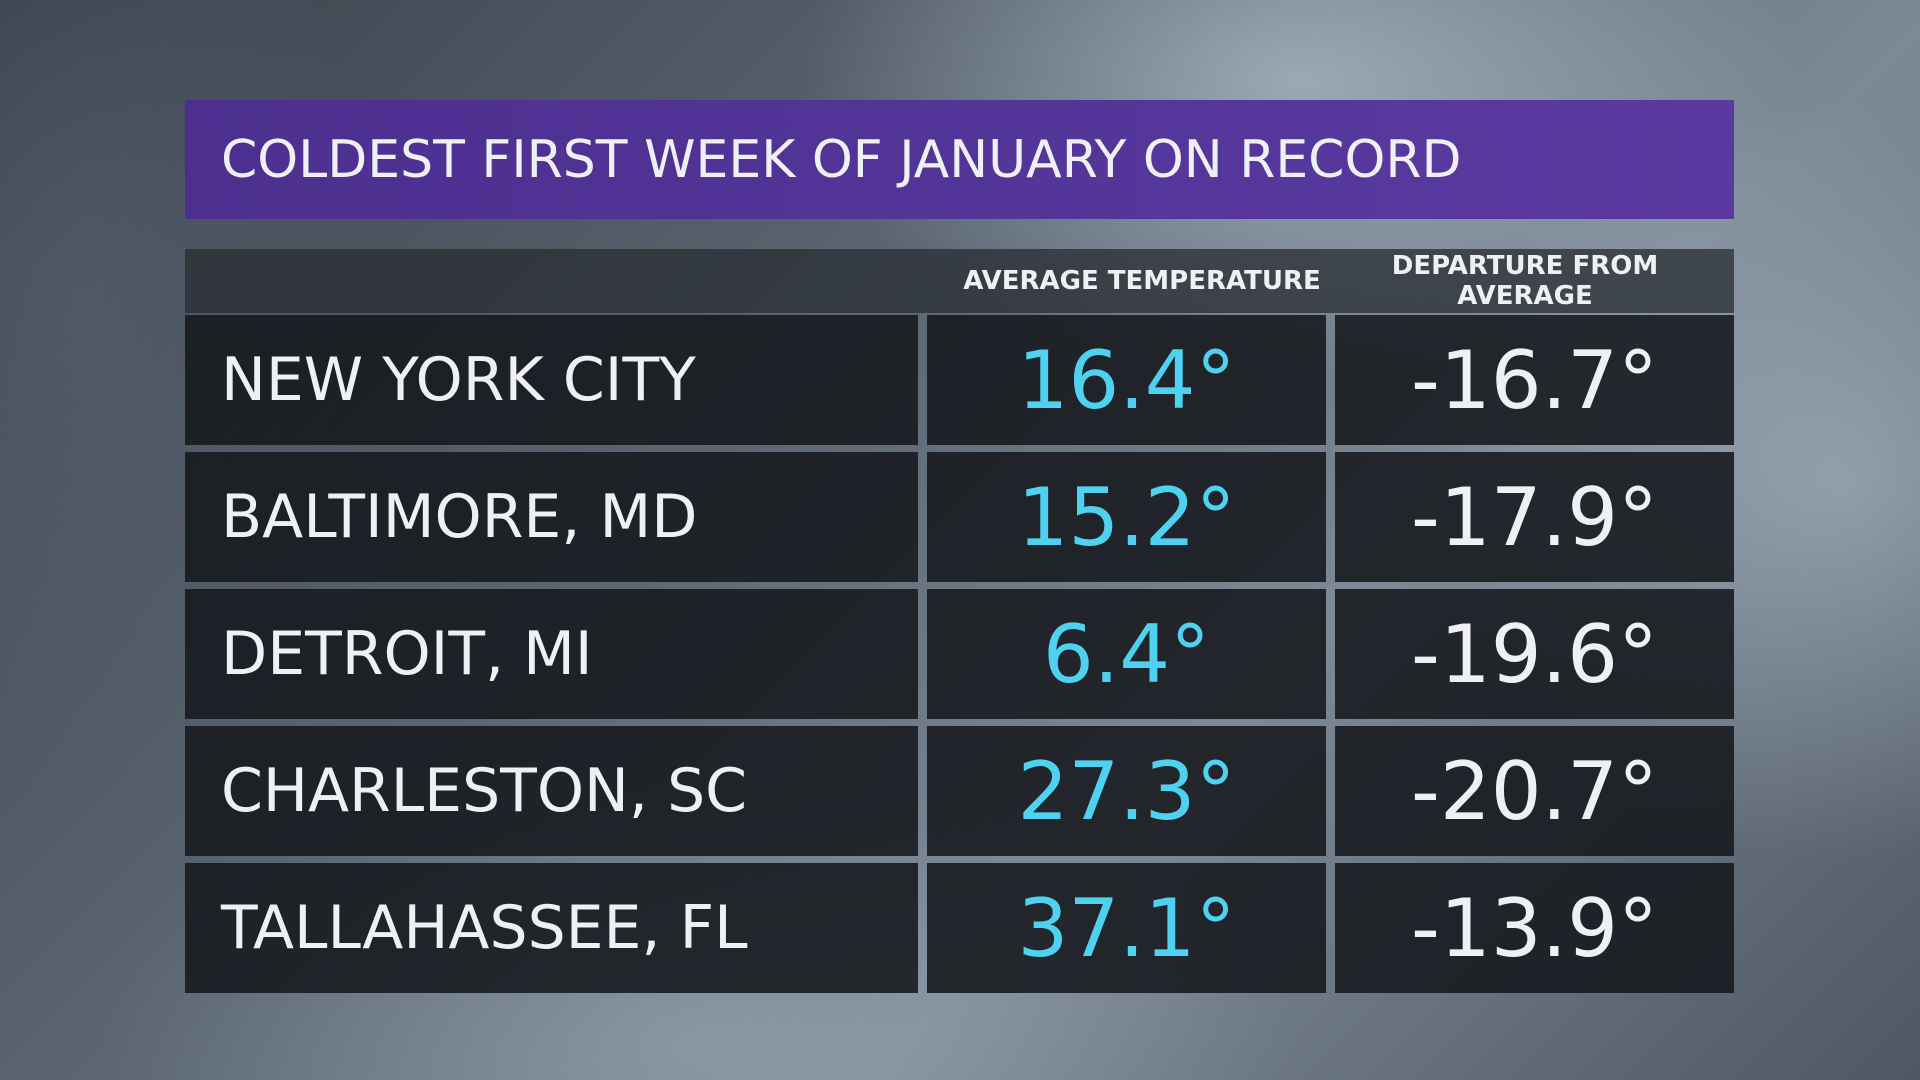  I want to click on average-temperature: 37.1°, so click(1126, 928).